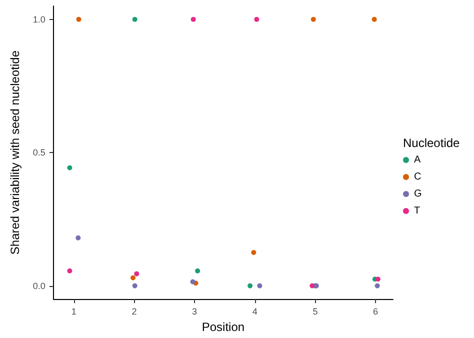 The width and height of the screenshot is (474, 338). Describe the element at coordinates (375, 311) in the screenshot. I see `x-tick-label: 6` at that location.